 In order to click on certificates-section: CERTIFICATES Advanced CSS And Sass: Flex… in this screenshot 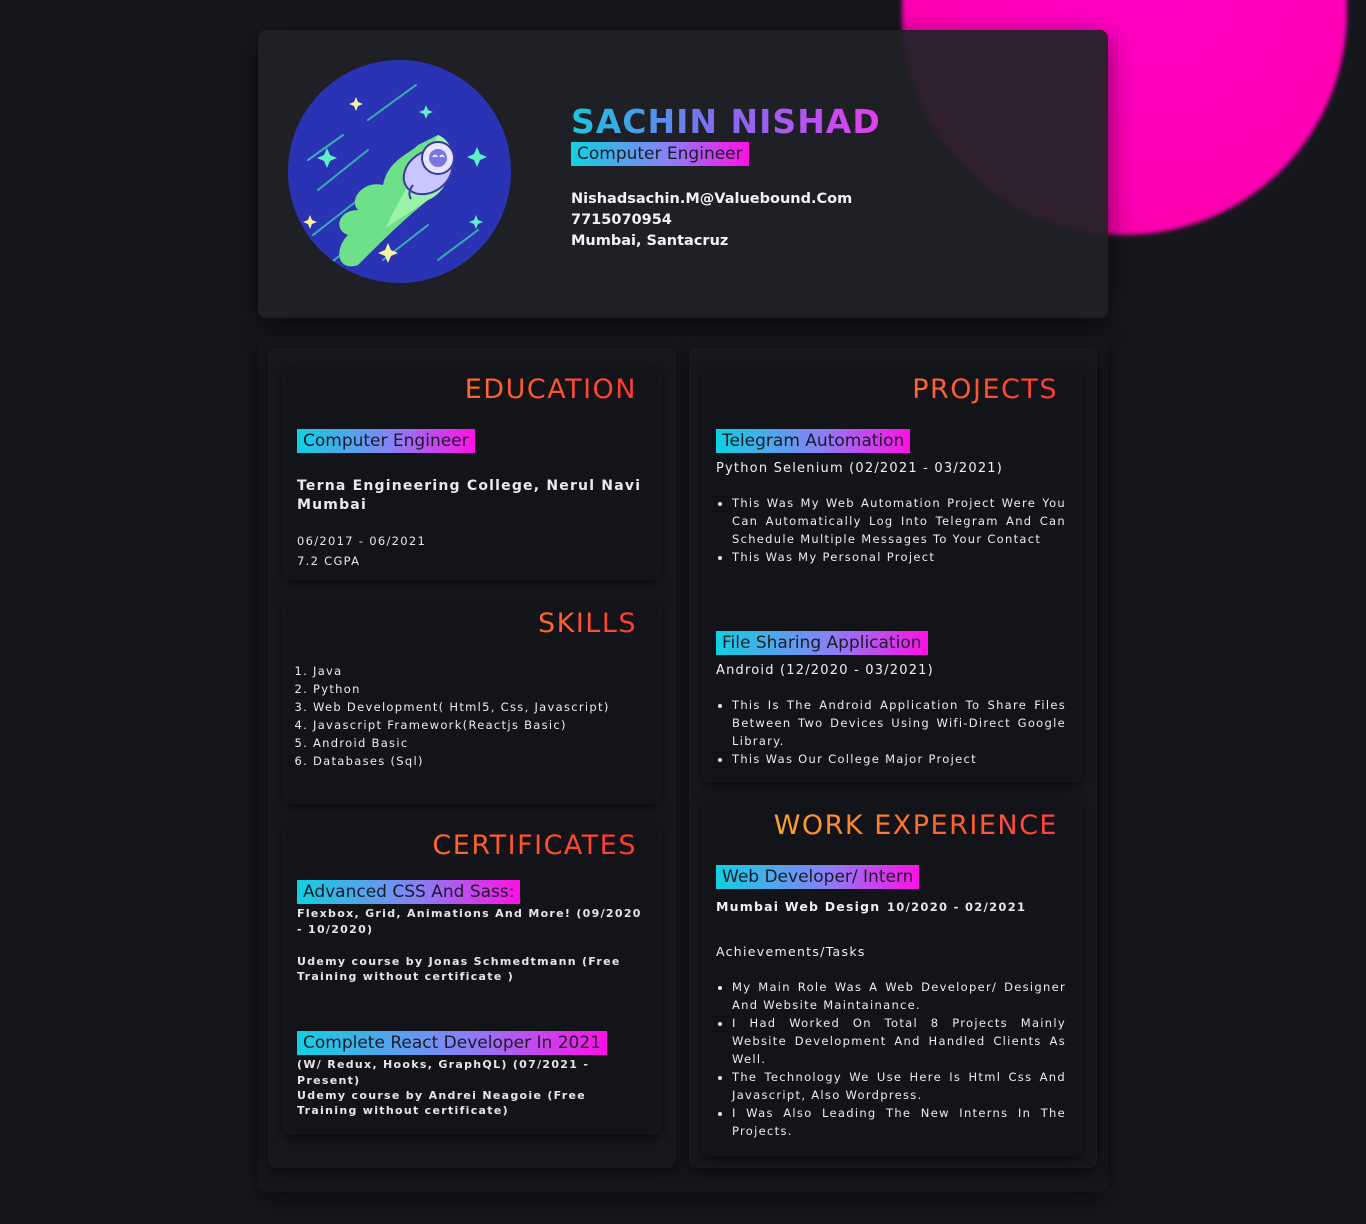, I will do `click(472, 977)`.